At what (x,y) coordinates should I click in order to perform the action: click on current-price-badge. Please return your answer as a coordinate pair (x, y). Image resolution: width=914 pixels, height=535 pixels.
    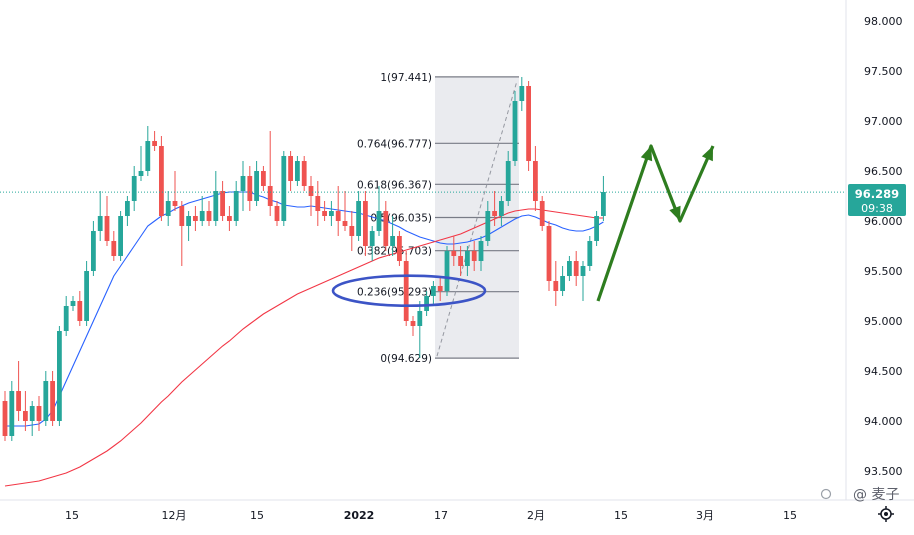
    Looking at the image, I should click on (877, 200).